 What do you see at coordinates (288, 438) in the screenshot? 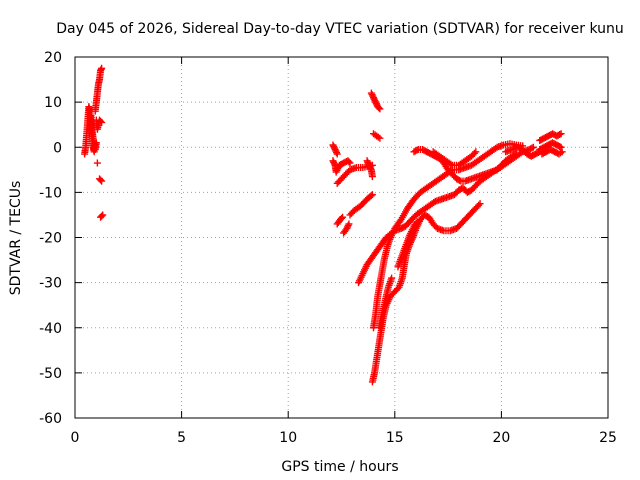
I see `x-tick-label: 10` at bounding box center [288, 438].